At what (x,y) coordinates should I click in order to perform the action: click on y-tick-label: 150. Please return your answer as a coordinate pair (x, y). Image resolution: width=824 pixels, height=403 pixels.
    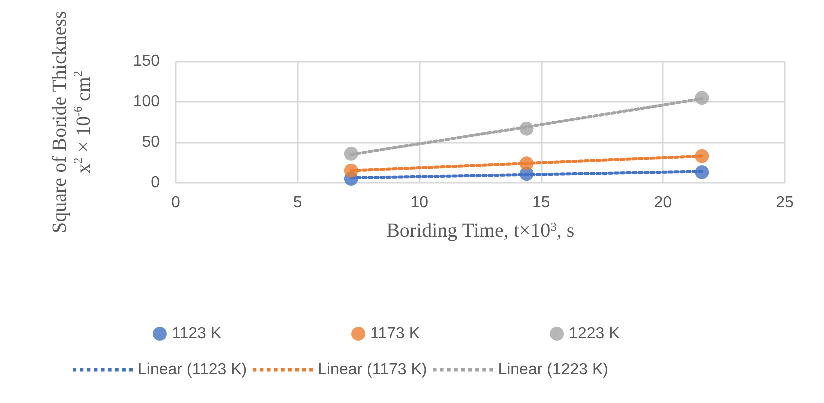
    Looking at the image, I should click on (146, 61).